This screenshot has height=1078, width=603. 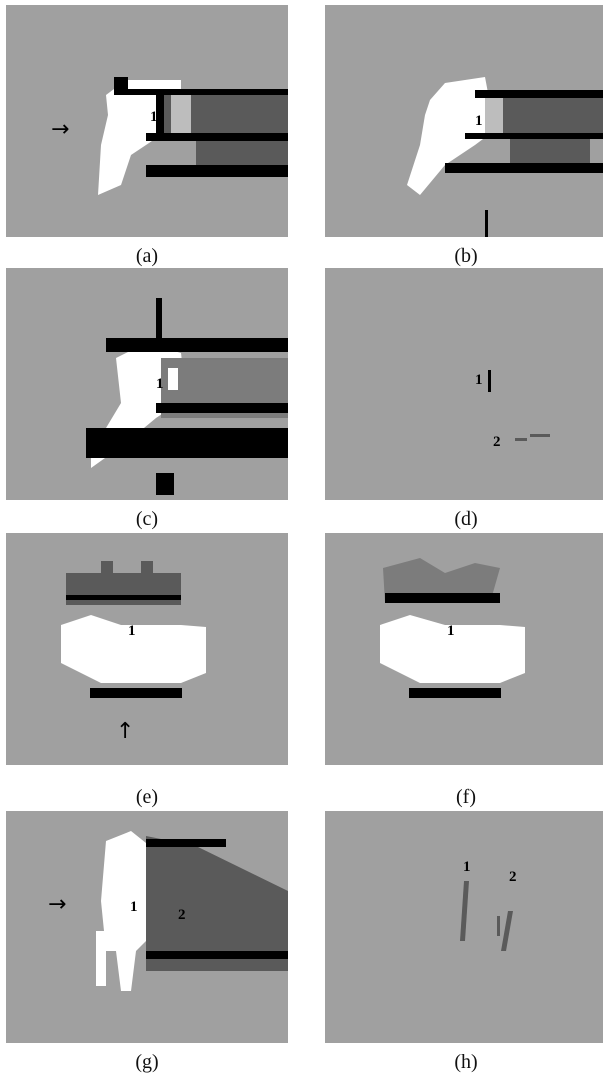 What do you see at coordinates (159, 323) in the screenshot?
I see `black-spike` at bounding box center [159, 323].